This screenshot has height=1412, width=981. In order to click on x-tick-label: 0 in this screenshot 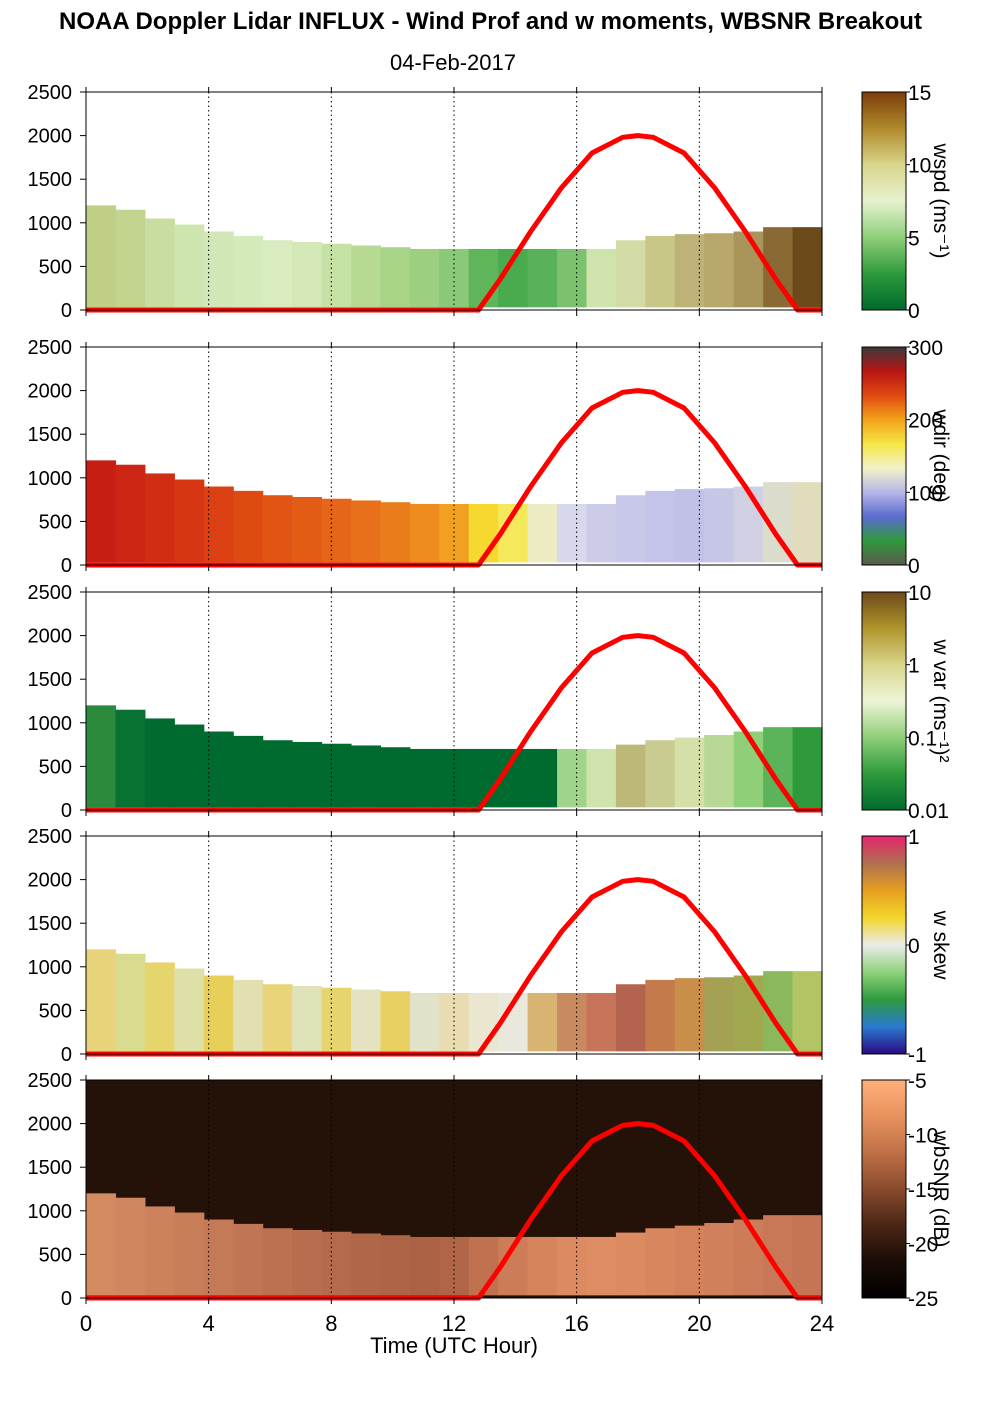, I will do `click(86, 1323)`.